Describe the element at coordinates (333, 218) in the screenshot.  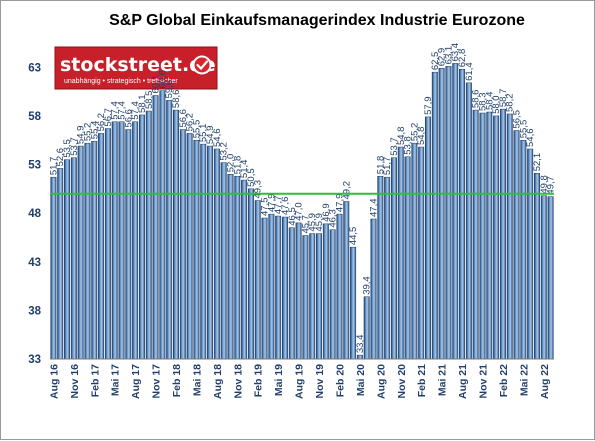
I see `data-label: 46,3` at that location.